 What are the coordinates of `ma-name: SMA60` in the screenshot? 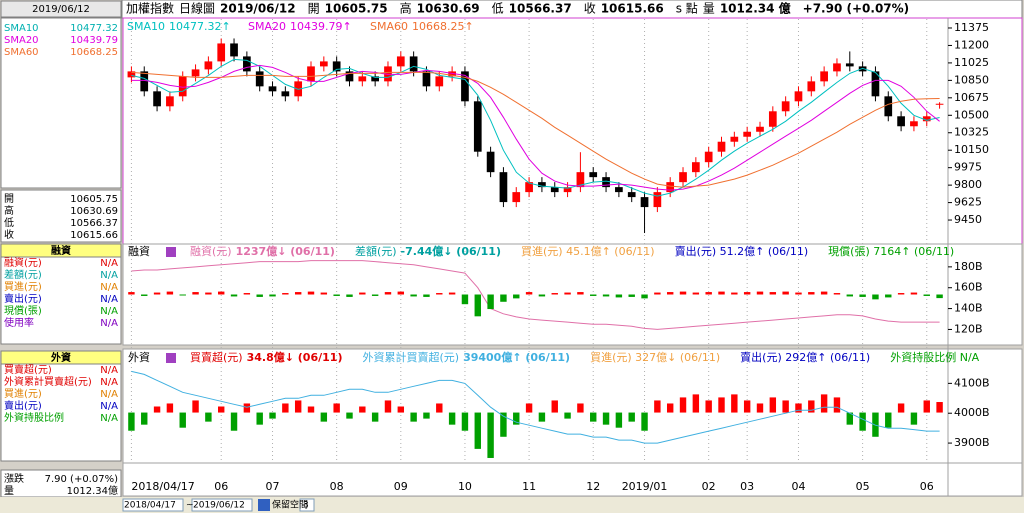 It's located at (21, 52).